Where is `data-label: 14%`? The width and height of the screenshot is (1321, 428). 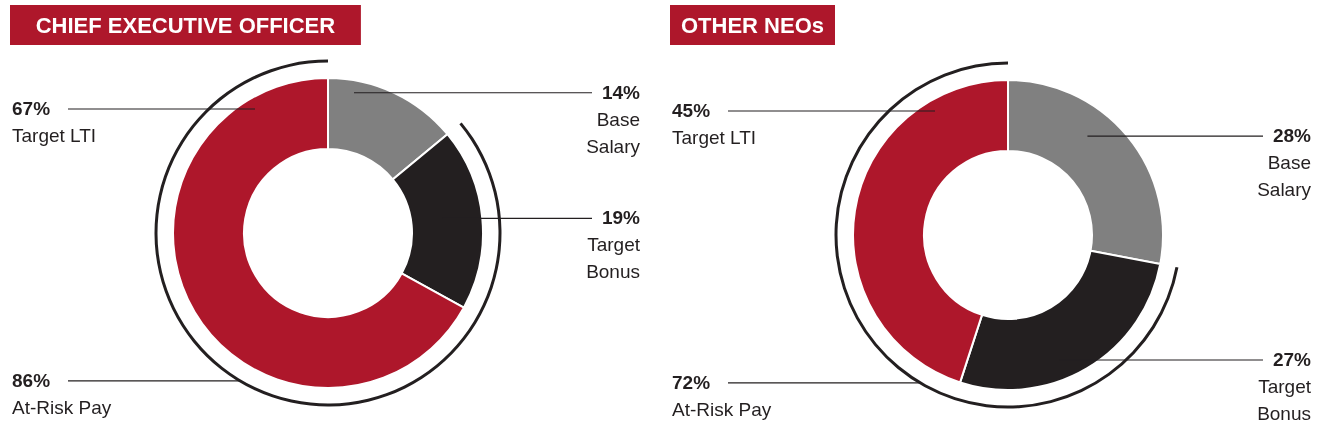 data-label: 14% is located at coordinates (621, 92).